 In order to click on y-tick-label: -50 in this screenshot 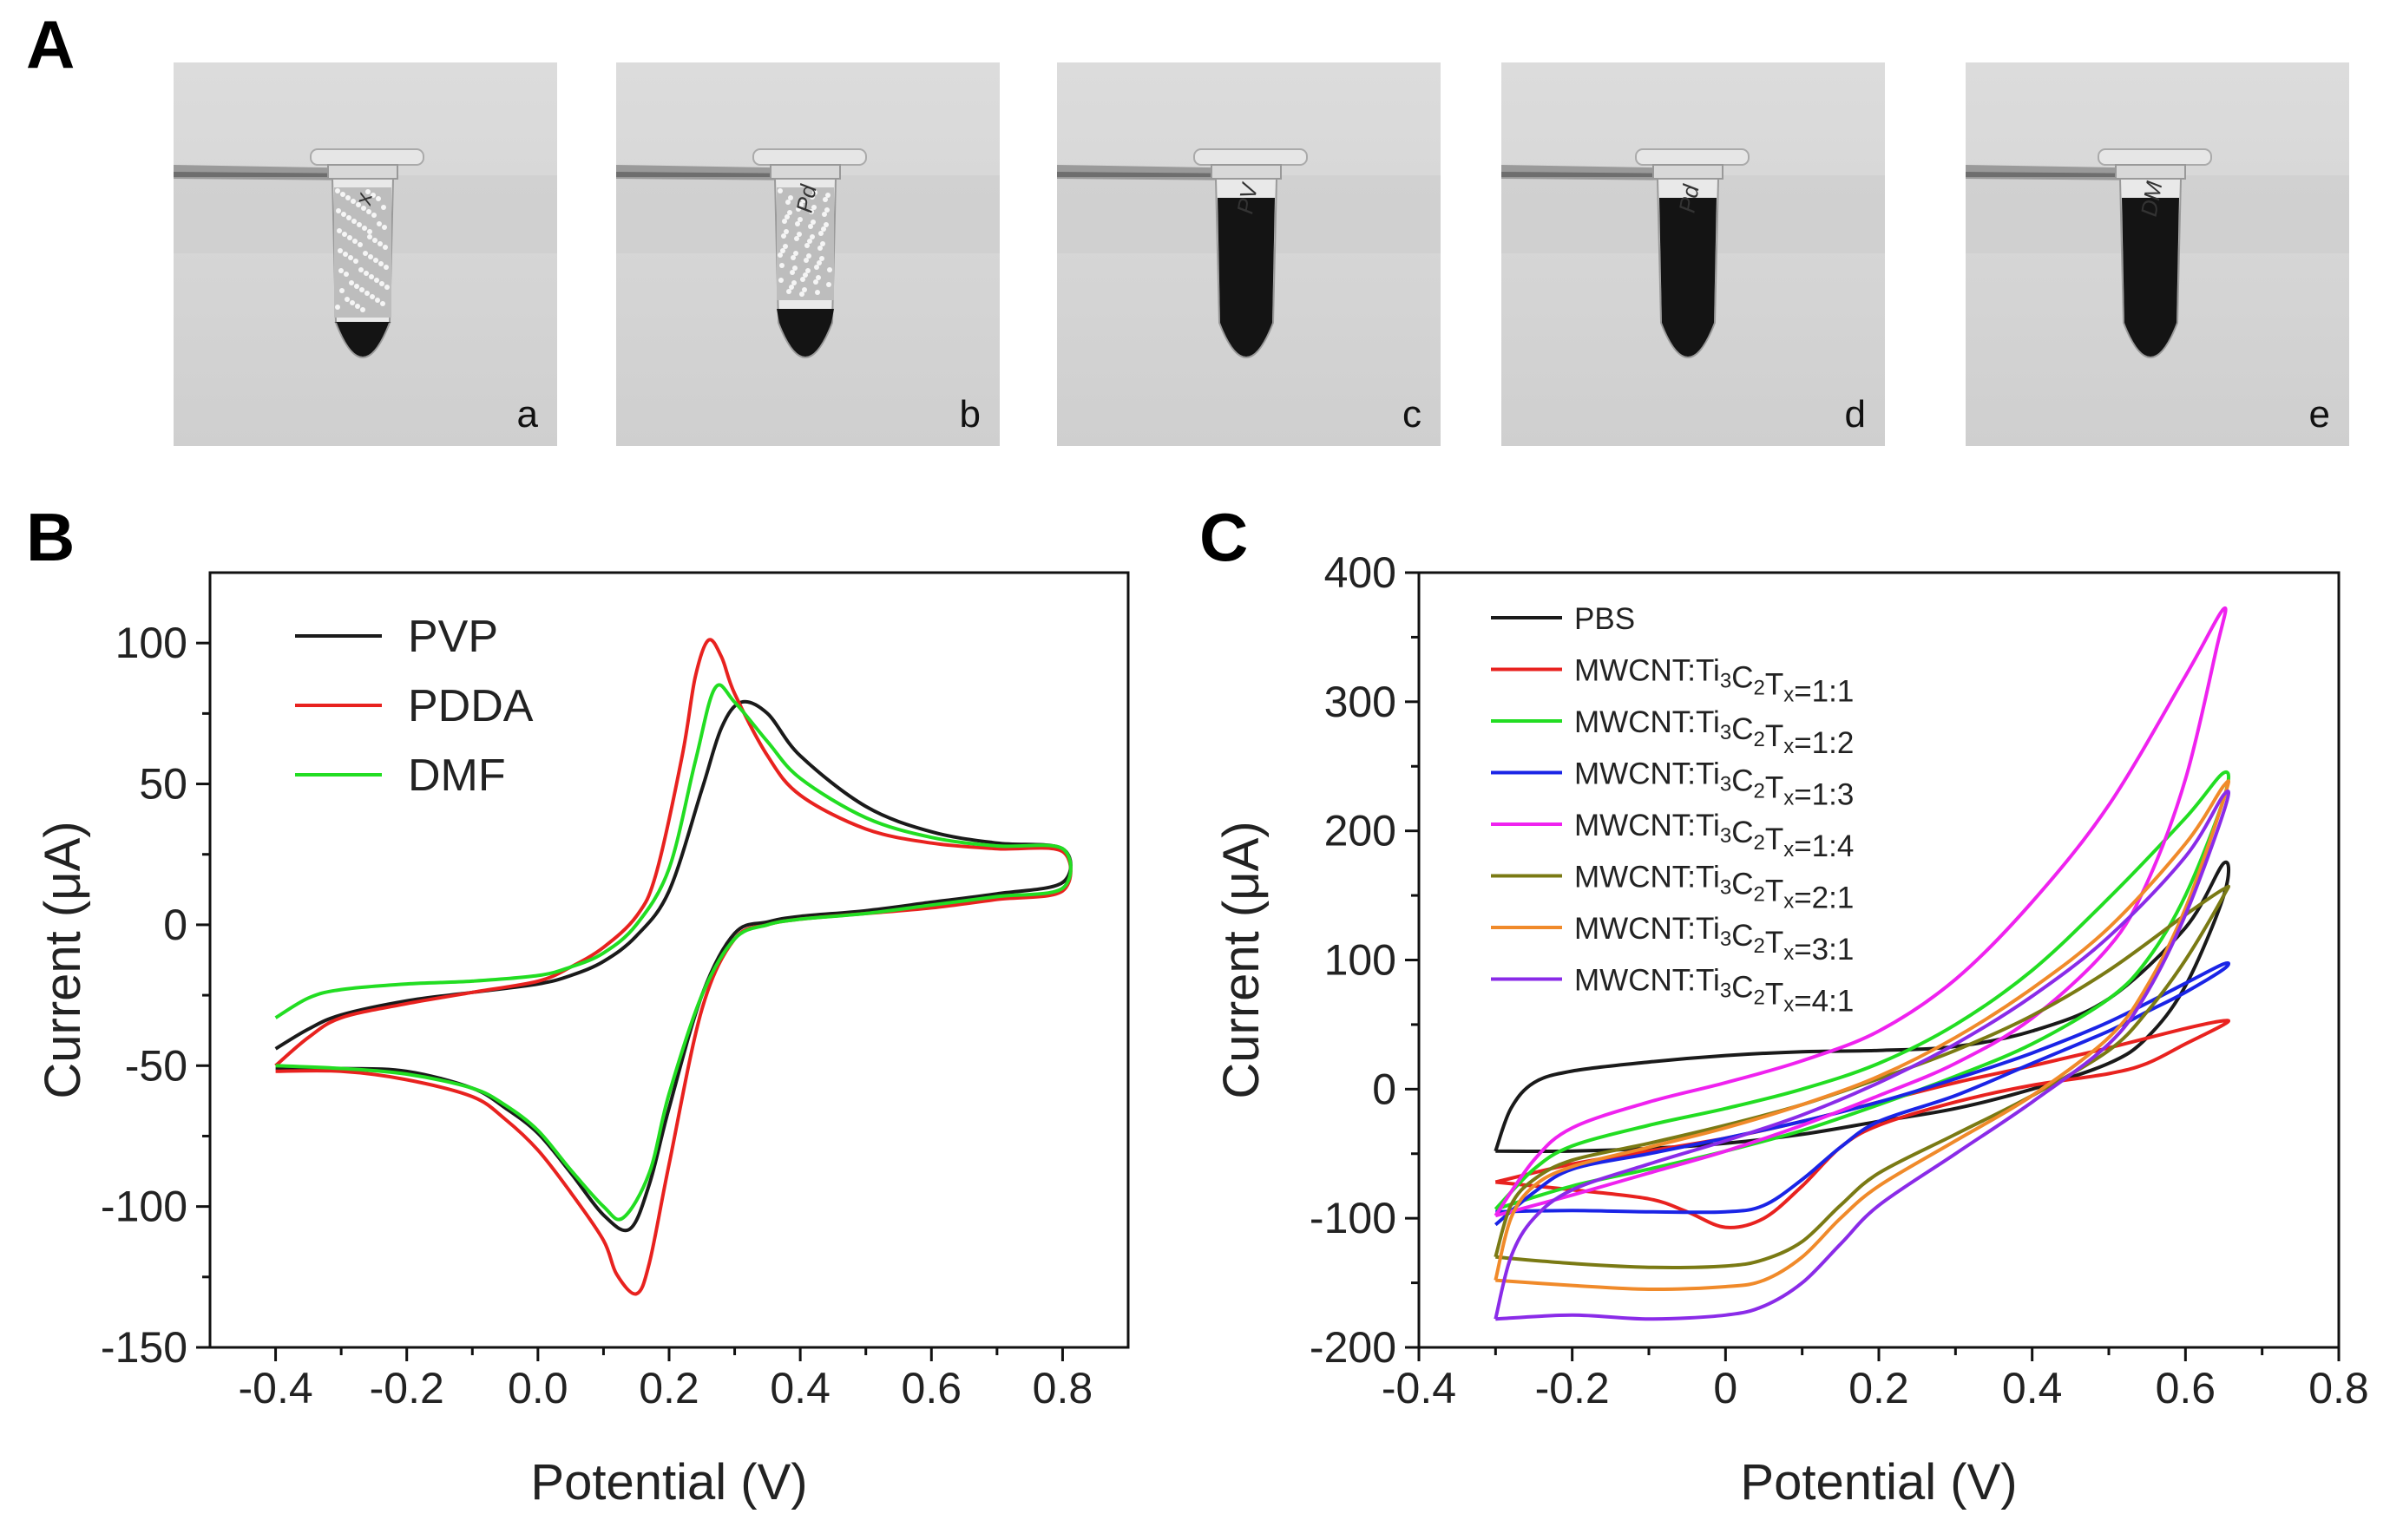, I will do `click(156, 1065)`.